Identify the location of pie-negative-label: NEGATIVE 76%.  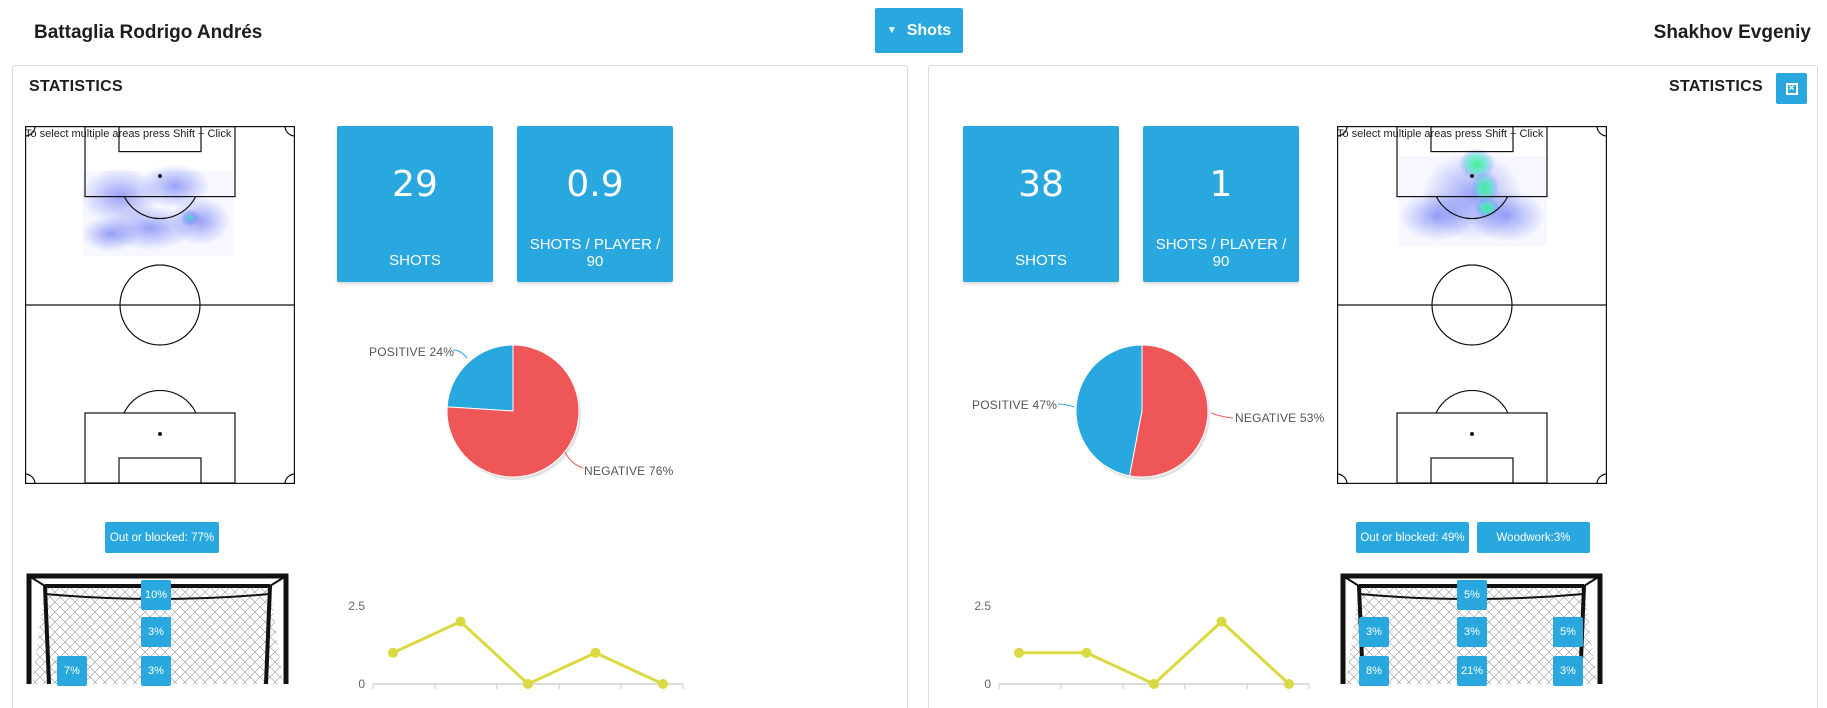
(629, 471).